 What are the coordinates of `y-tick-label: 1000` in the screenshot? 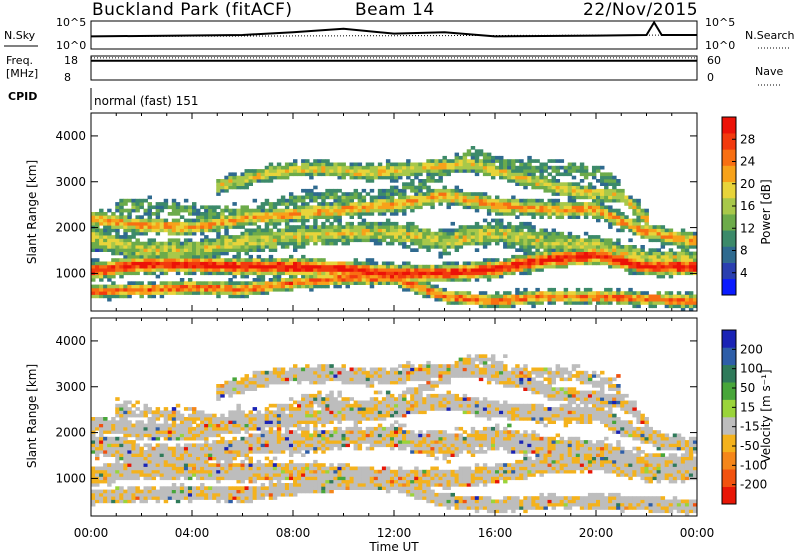 It's located at (70, 273).